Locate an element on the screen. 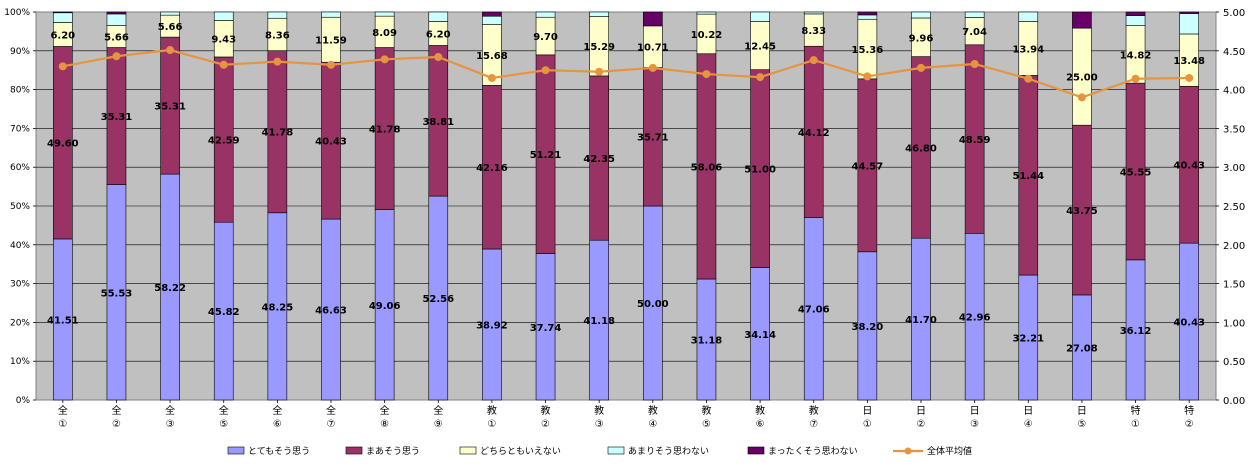 The width and height of the screenshot is (1258, 468). x-tick-label: ⑥ is located at coordinates (277, 424).